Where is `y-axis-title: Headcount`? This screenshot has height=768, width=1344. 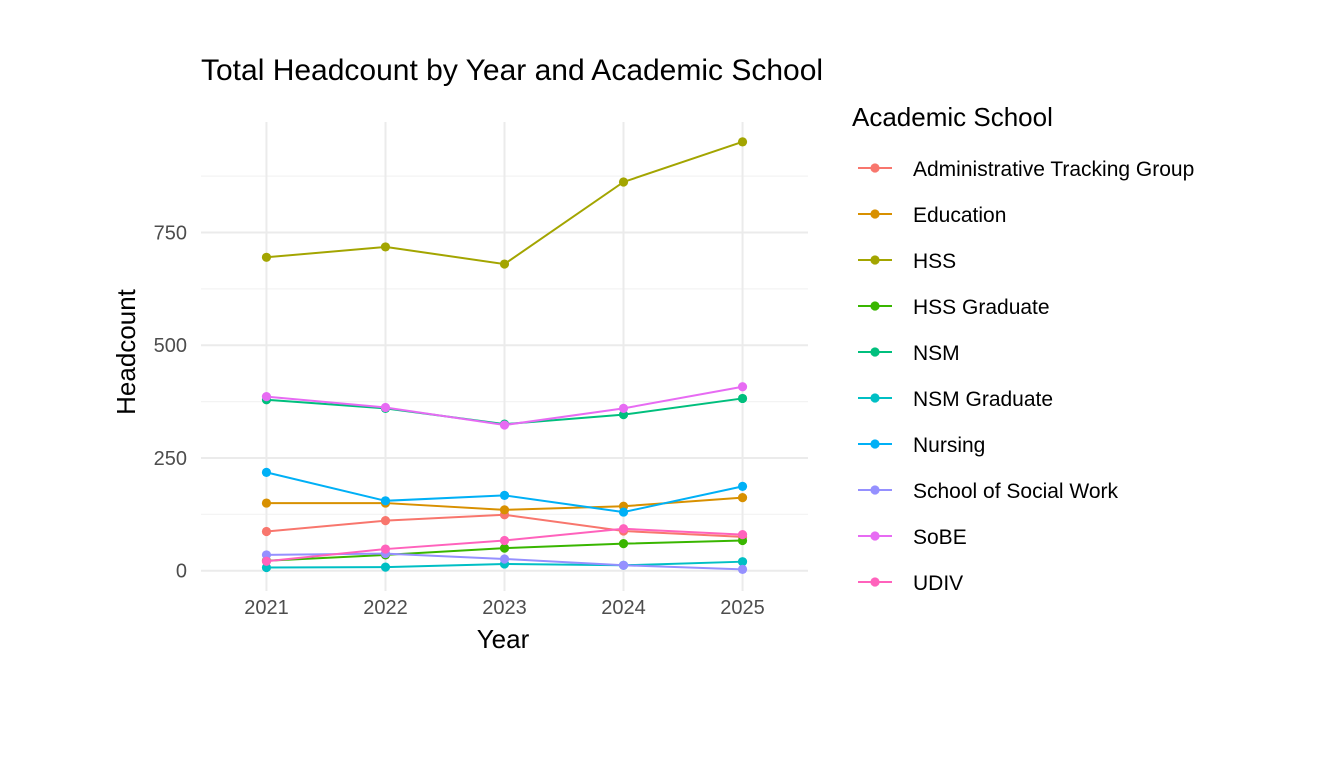 y-axis-title: Headcount is located at coordinates (126, 351).